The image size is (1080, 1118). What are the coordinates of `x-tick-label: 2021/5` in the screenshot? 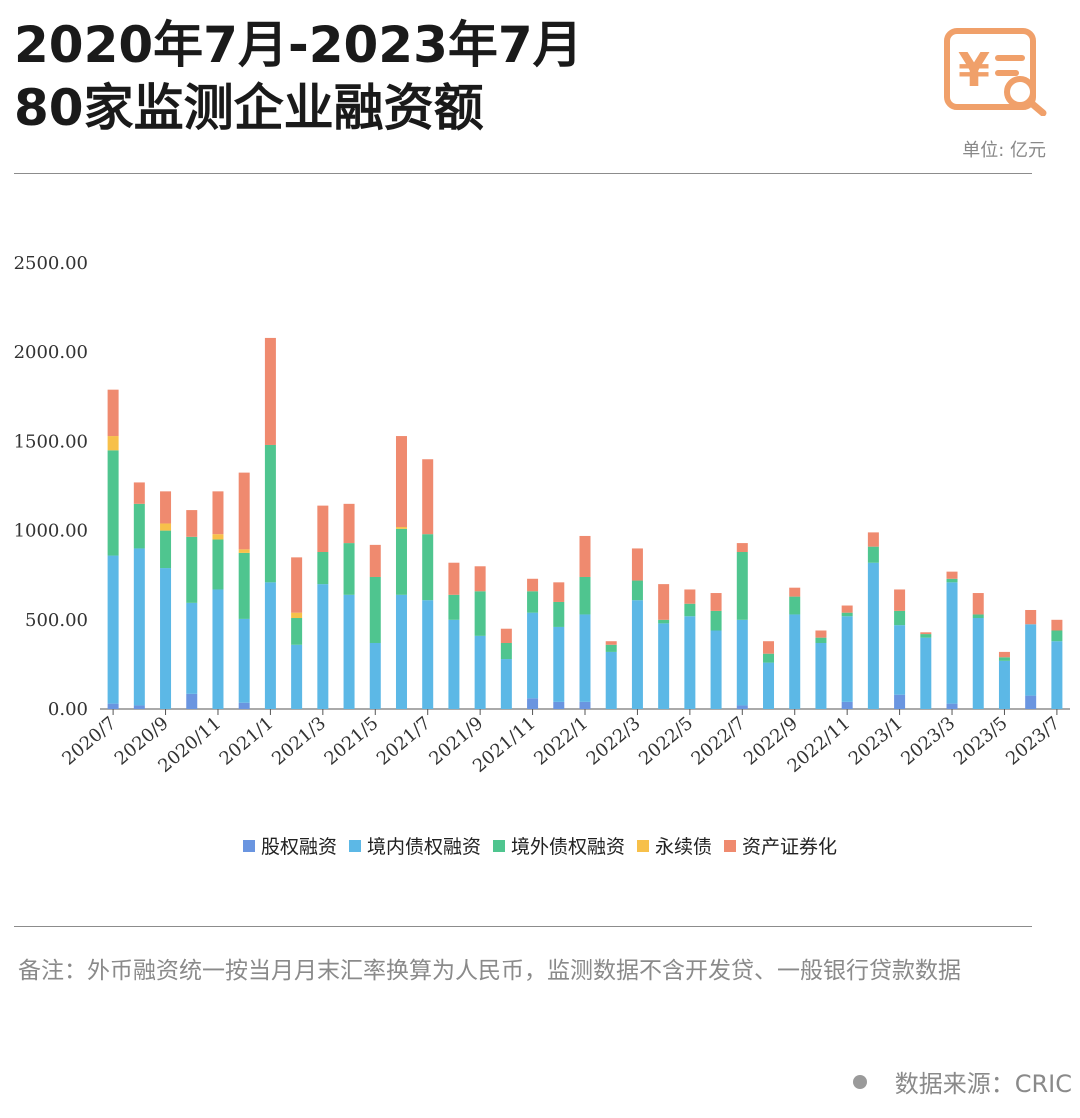 It's located at (351, 741).